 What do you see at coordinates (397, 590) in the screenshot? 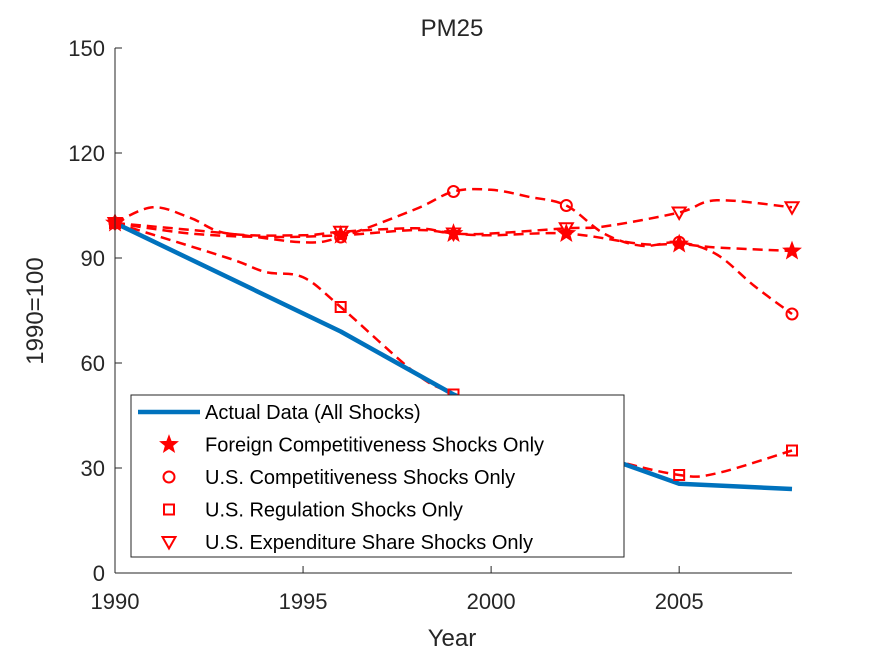
I see `x-ticks: 1990 1995 2000 2005` at bounding box center [397, 590].